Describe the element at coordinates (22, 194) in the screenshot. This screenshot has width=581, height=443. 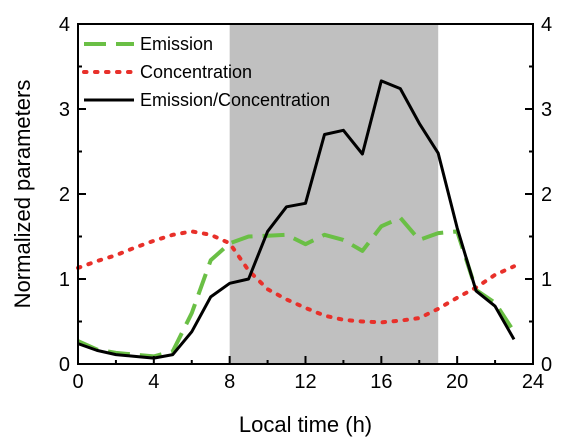
I see `y-axis-title: Normalized parameters` at that location.